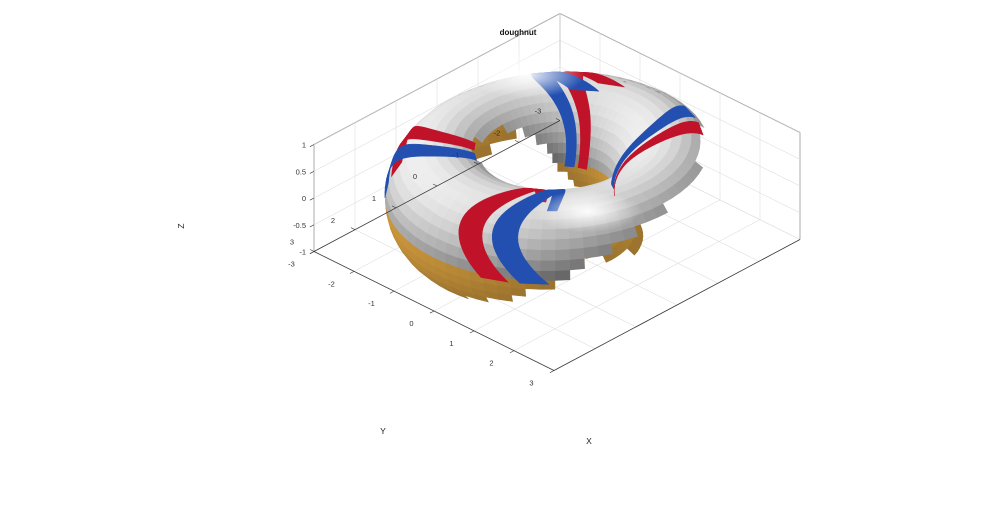 Image resolution: width=1000 pixels, height=510 pixels. Describe the element at coordinates (304, 145) in the screenshot. I see `z-tick-label: 1` at that location.